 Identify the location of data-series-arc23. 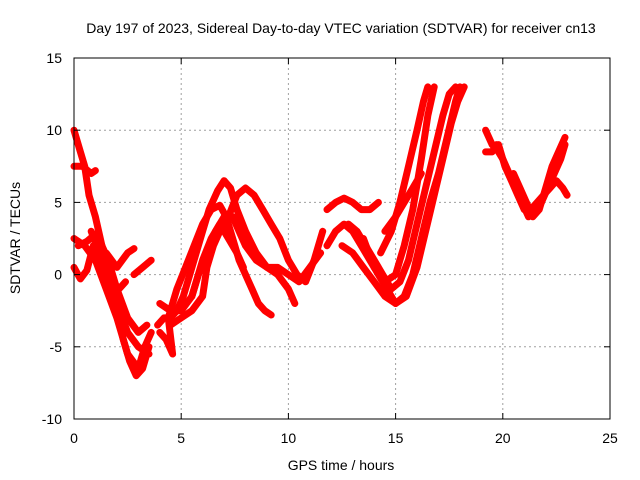
(533, 177).